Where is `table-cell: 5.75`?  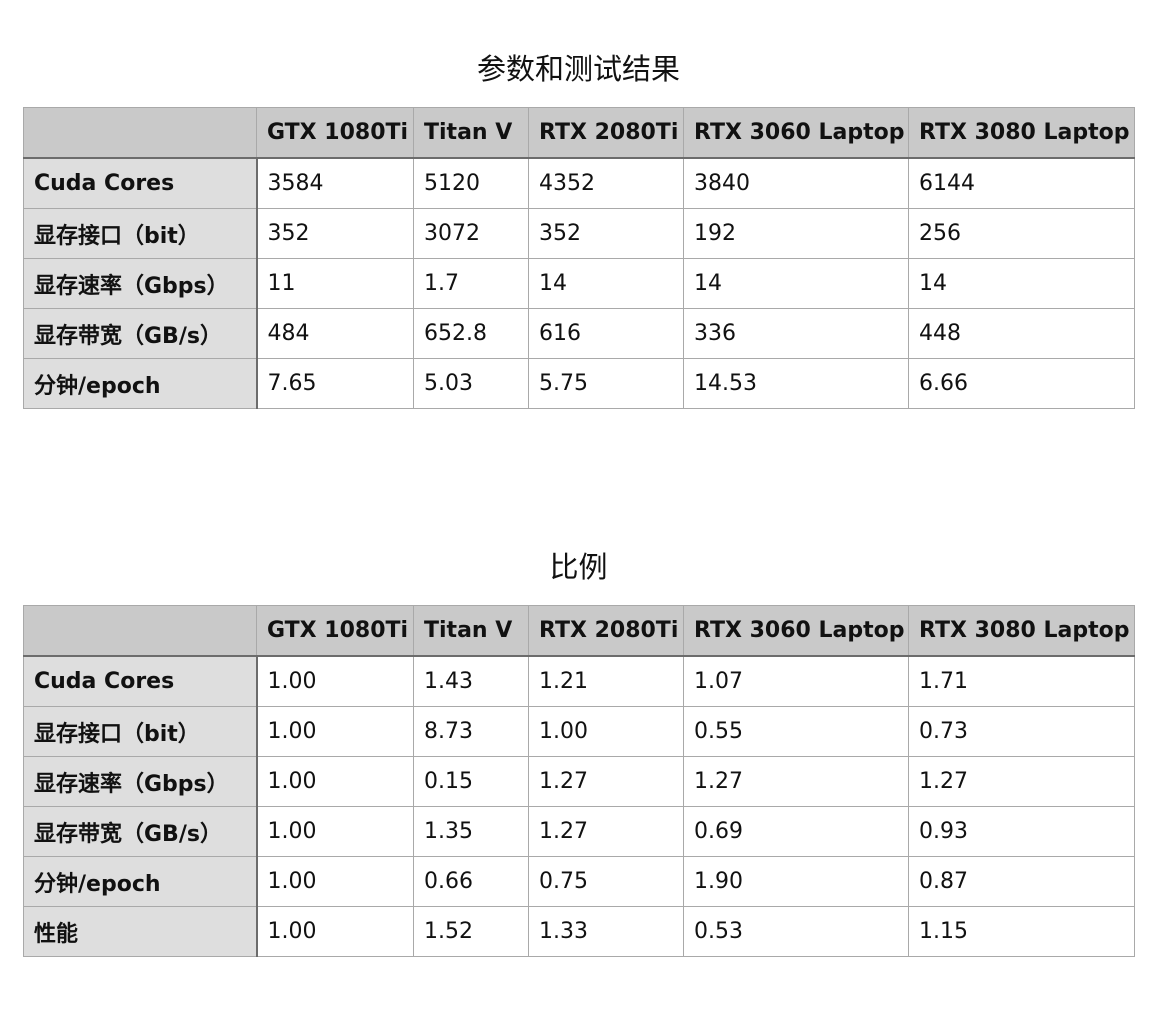
table-cell: 5.75 is located at coordinates (606, 383).